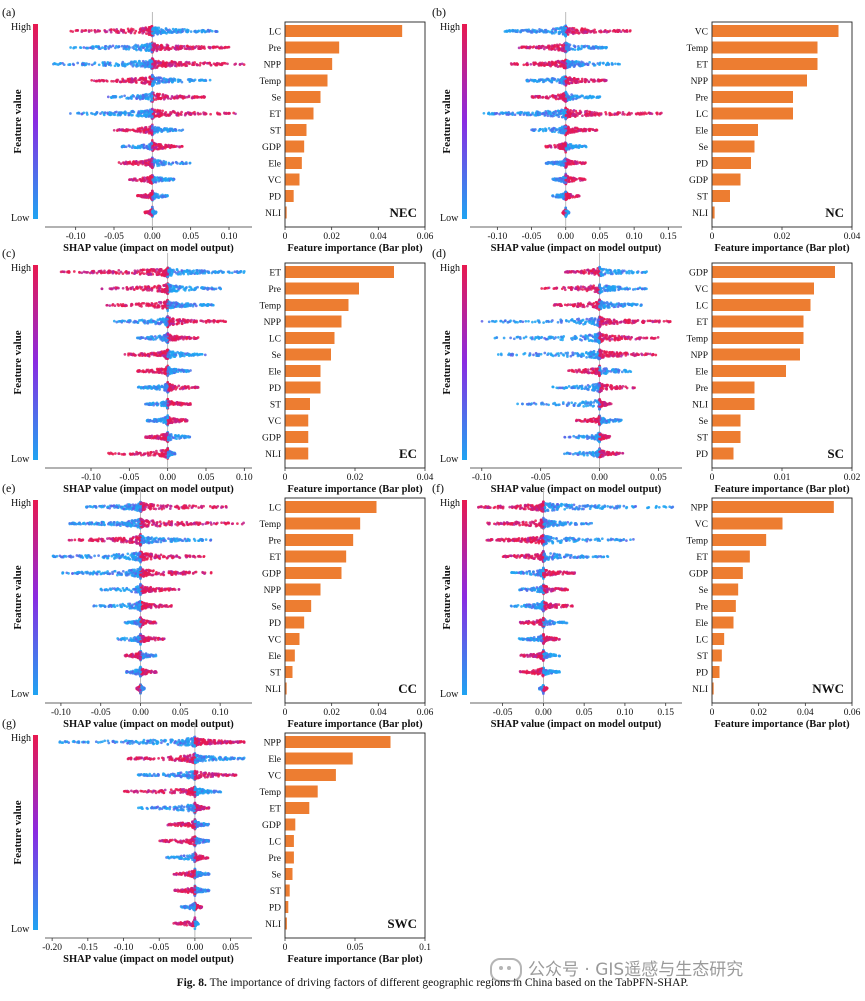 Image resolution: width=865 pixels, height=1001 pixels. What do you see at coordinates (275, 115) in the screenshot?
I see `bar-feature-label: ET` at bounding box center [275, 115].